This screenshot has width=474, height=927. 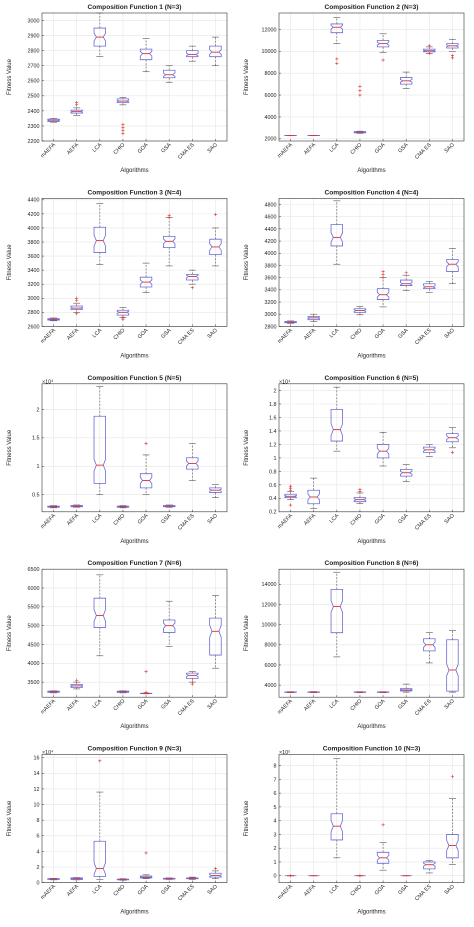 I want to click on y-tick-label: 1.4, so click(x=273, y=432).